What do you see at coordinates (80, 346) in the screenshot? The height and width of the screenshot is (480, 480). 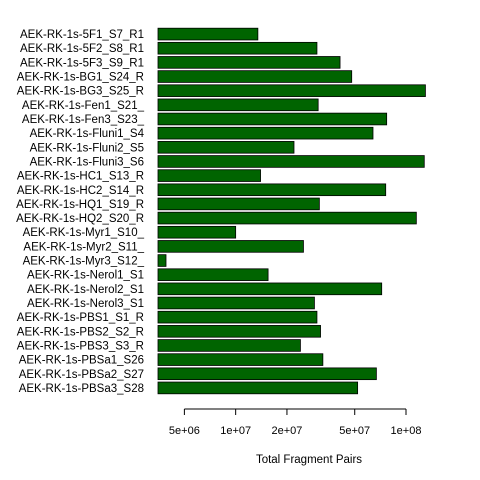 I see `category-label: AEK-RK-1s-PBS3_S3_R` at bounding box center [80, 346].